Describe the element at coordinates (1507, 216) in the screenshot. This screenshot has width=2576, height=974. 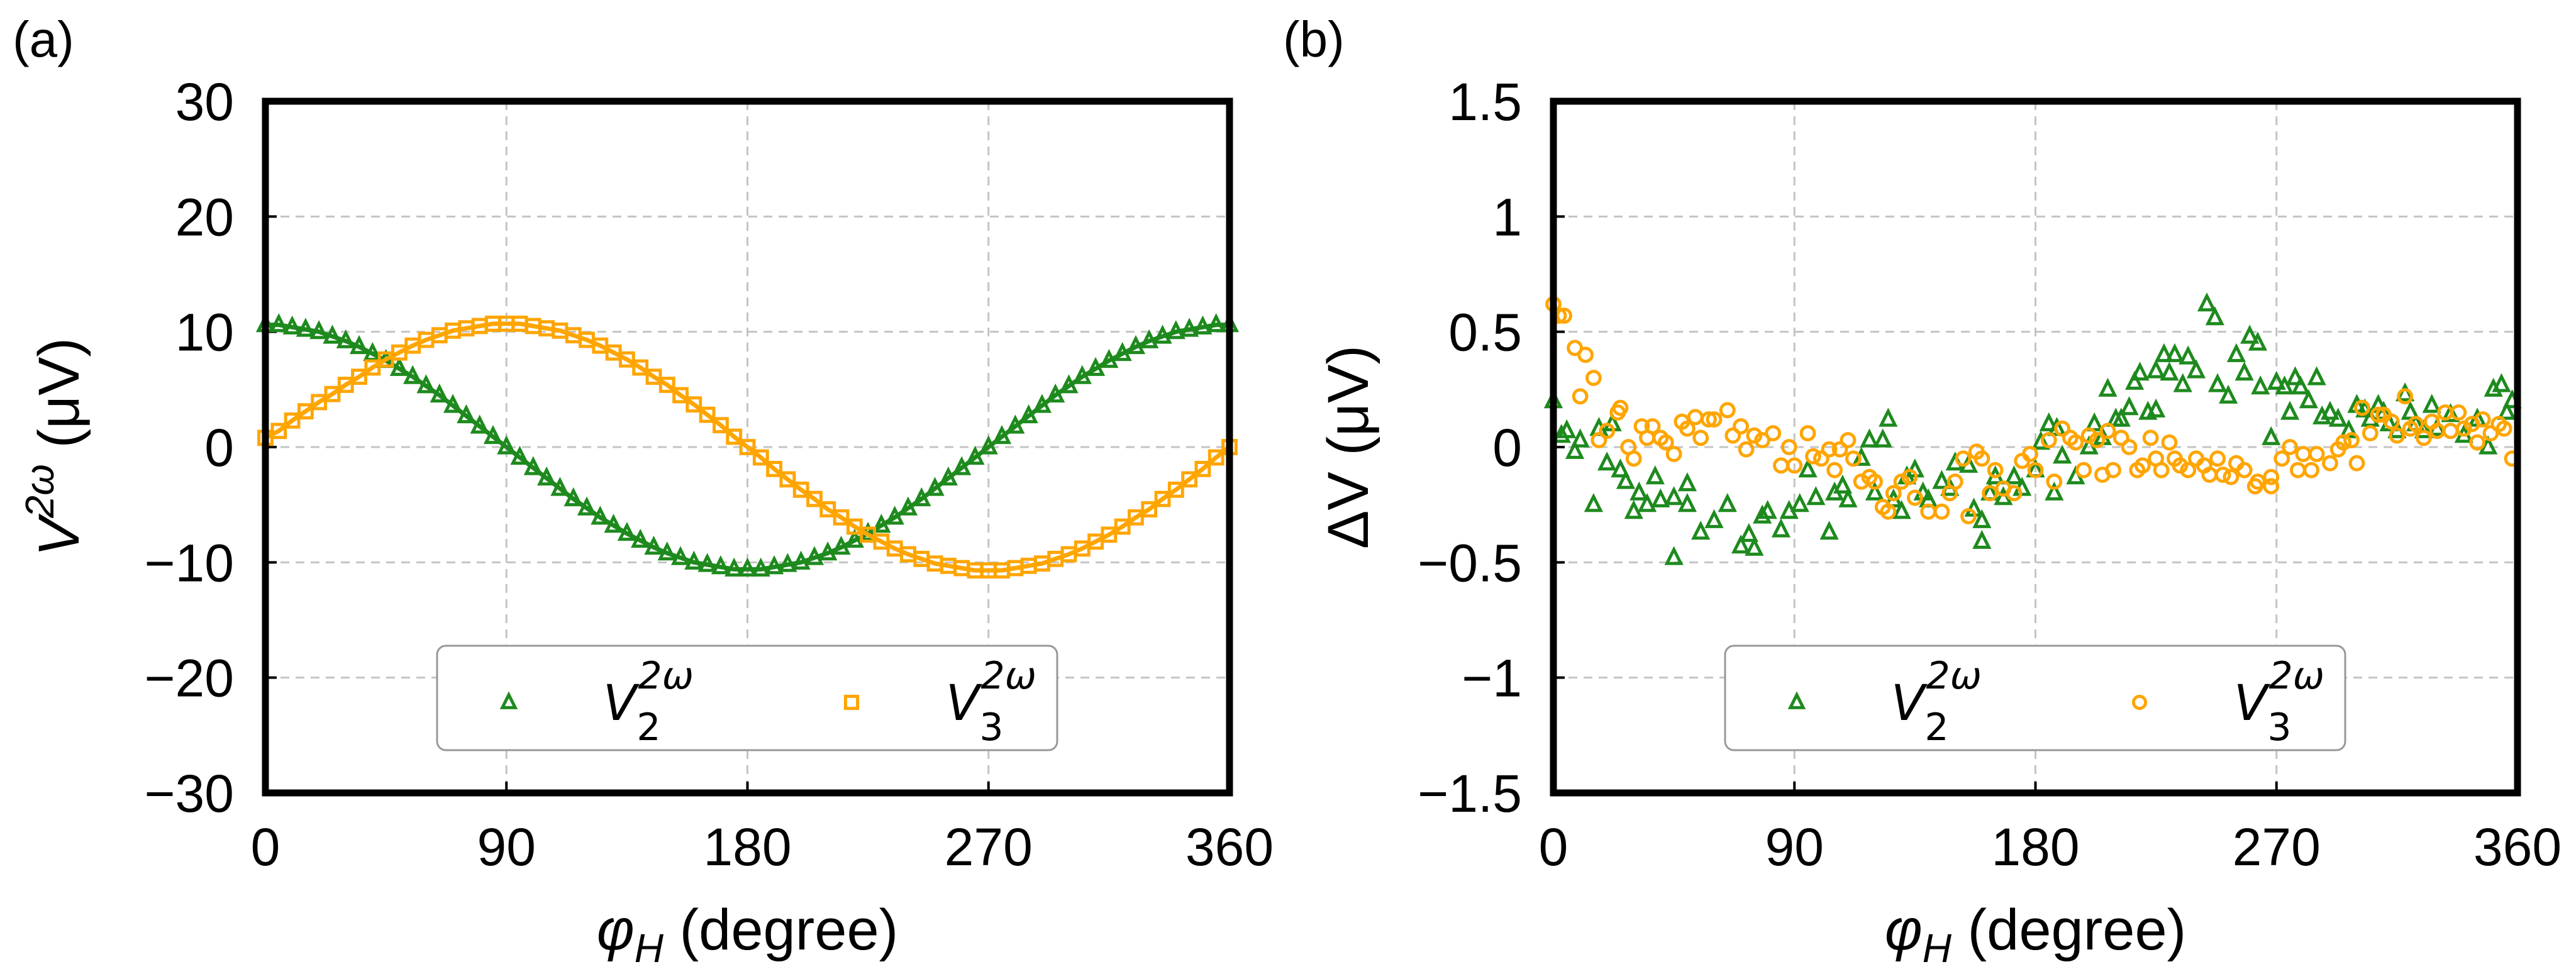
I see `y-tick-label: 1` at that location.